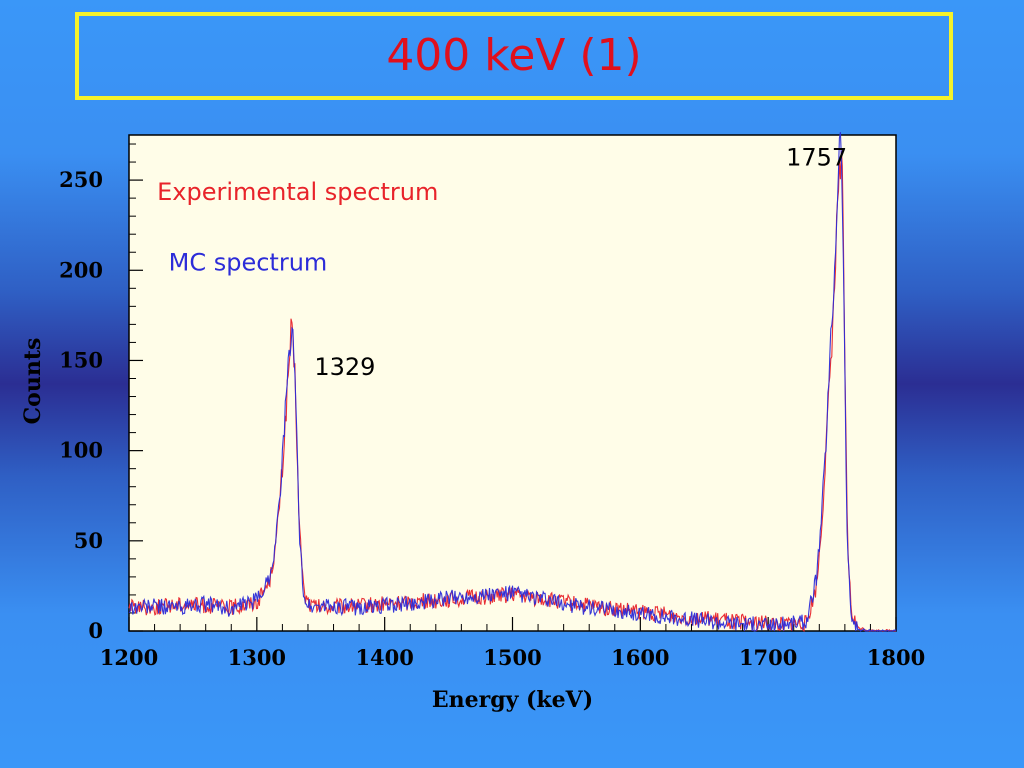 The height and width of the screenshot is (768, 1024). Describe the element at coordinates (640, 657) in the screenshot. I see `x-tick-label: 1600` at that location.